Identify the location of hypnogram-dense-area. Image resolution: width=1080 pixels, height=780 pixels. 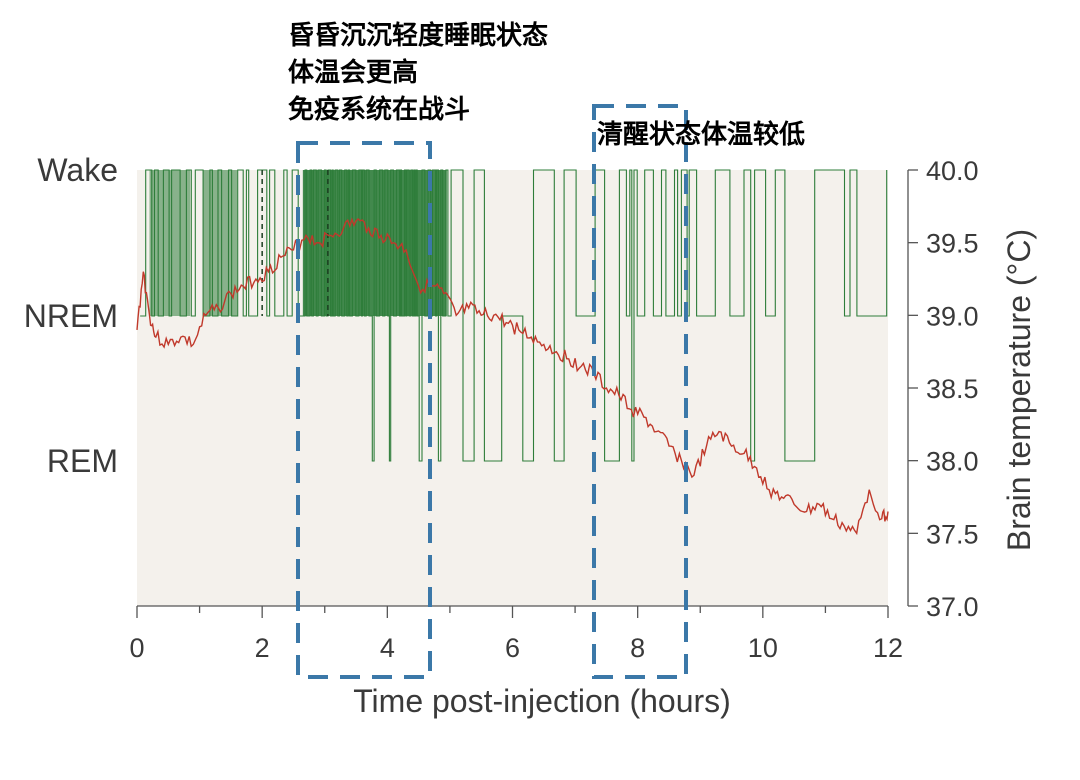
(298, 243).